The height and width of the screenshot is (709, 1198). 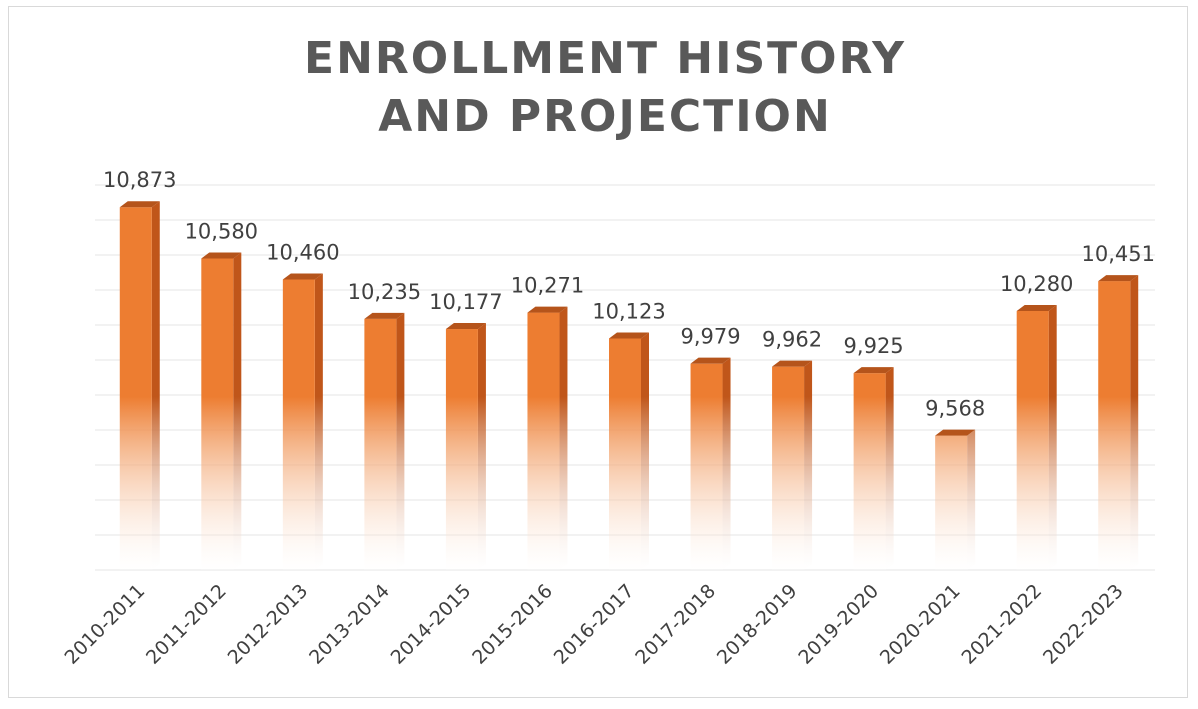 I want to click on x-tick-label: 2014-2015, so click(x=431, y=624).